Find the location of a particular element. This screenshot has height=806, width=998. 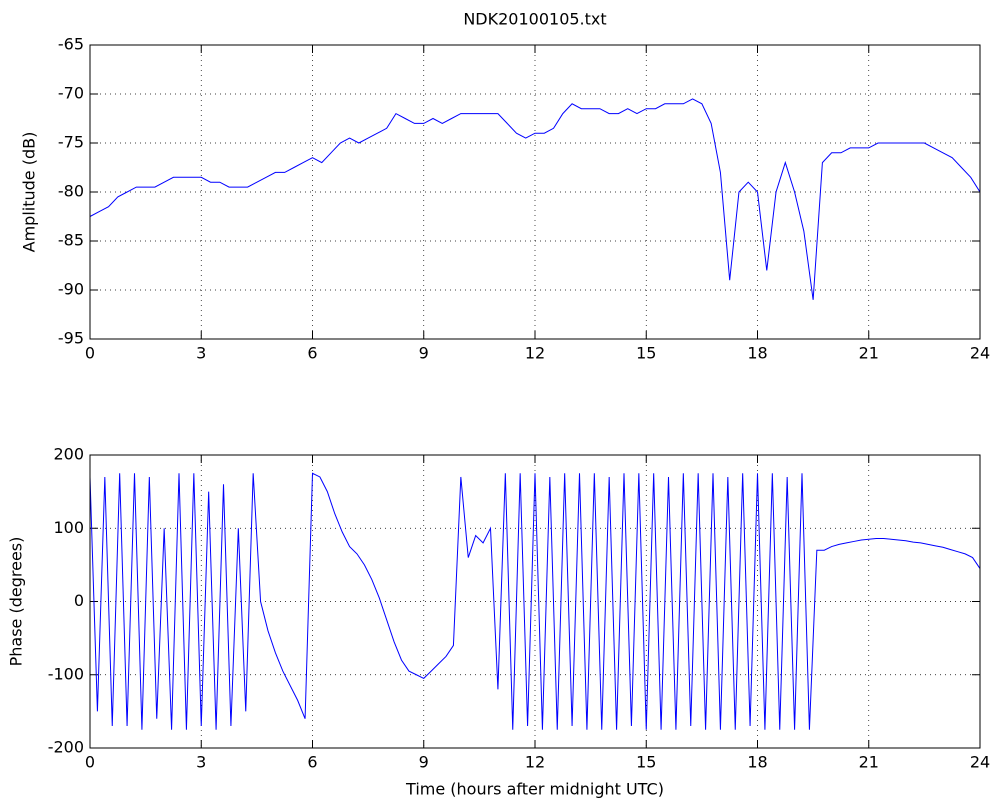

y-tick-label: -100 is located at coordinates (66, 673).